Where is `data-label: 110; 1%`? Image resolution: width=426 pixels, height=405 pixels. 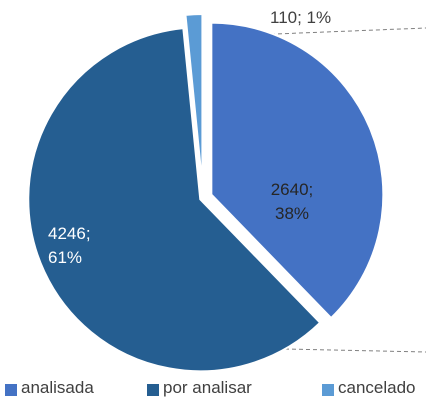
data-label: 110; 1% is located at coordinates (301, 17).